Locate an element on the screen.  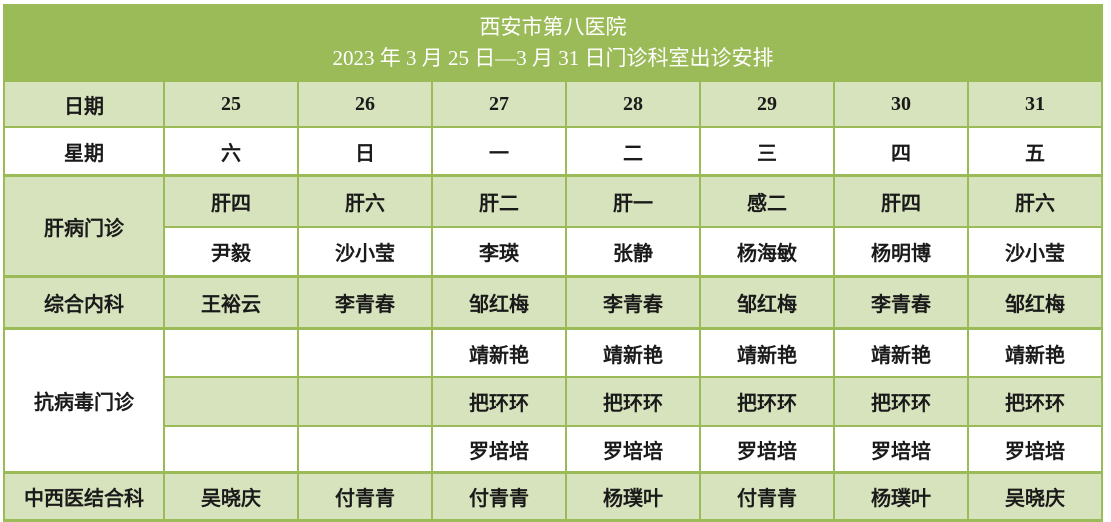
table-row: 中西医结合科 吴晓庆 付青青 付青青 杨璞叶 付青青 杨璞叶 吴晓庆 is located at coordinates (553, 496).